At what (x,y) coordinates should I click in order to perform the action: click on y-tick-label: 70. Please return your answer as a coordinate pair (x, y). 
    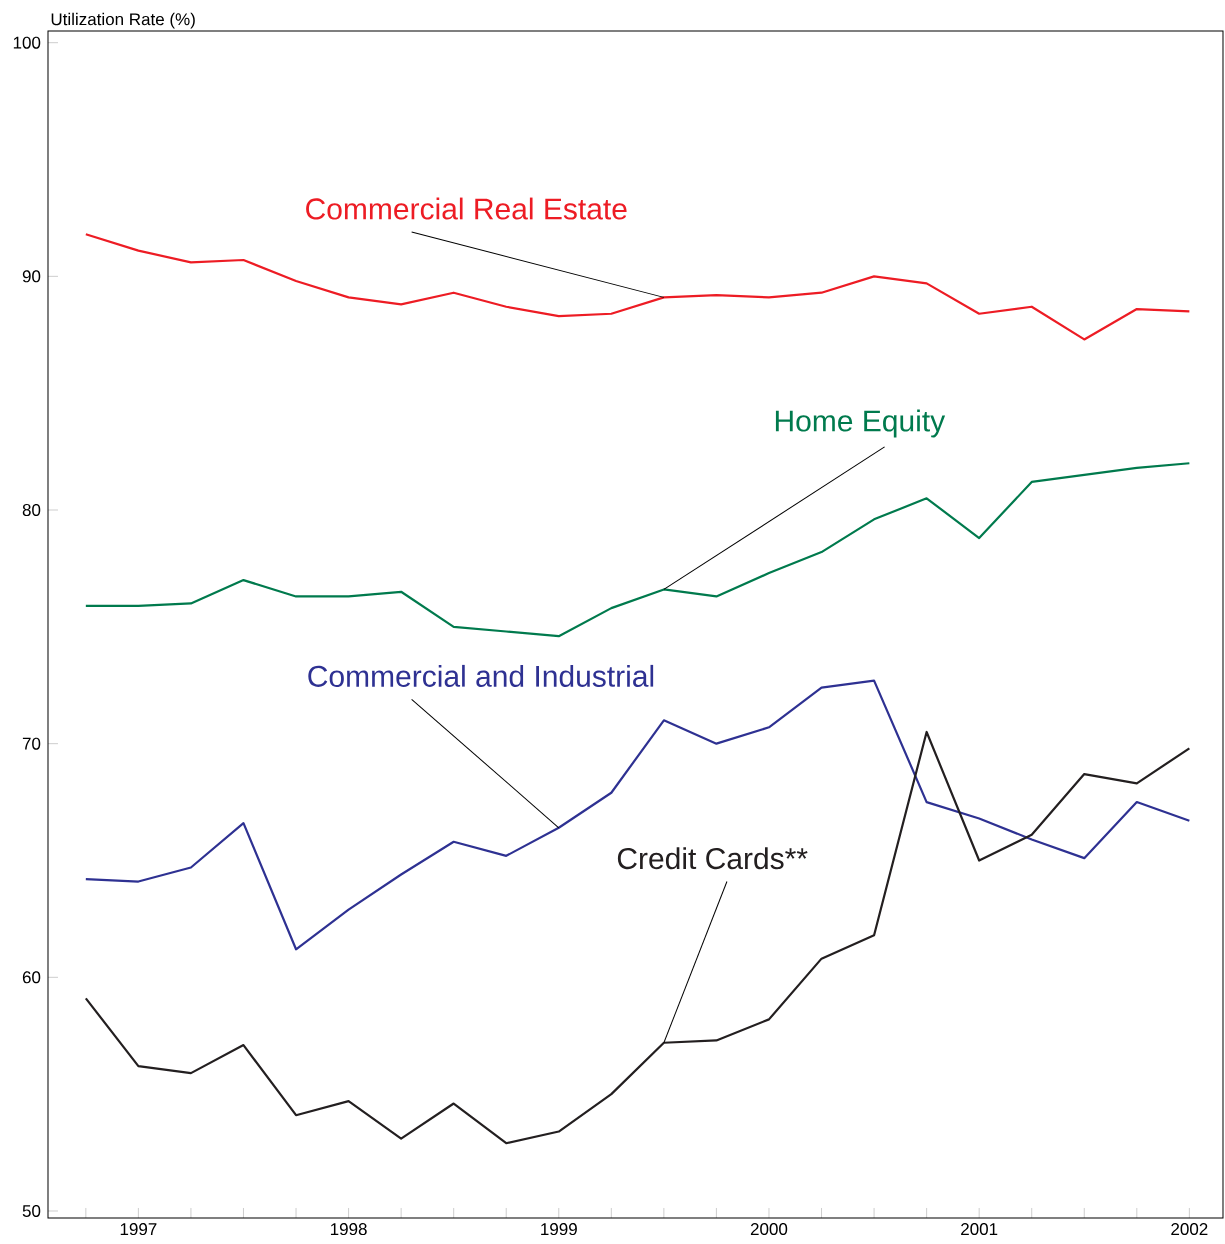
    Looking at the image, I should click on (31, 743).